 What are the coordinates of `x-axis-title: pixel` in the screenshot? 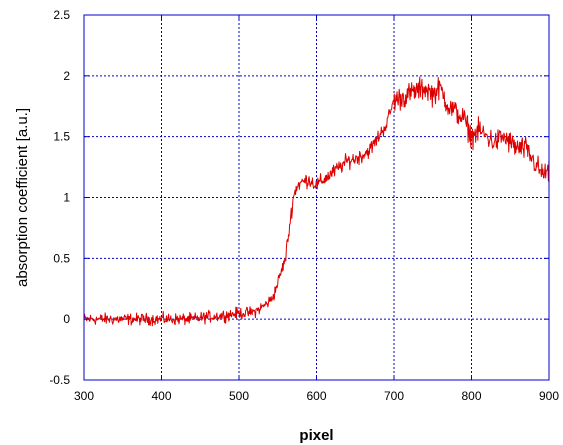 It's located at (316, 435).